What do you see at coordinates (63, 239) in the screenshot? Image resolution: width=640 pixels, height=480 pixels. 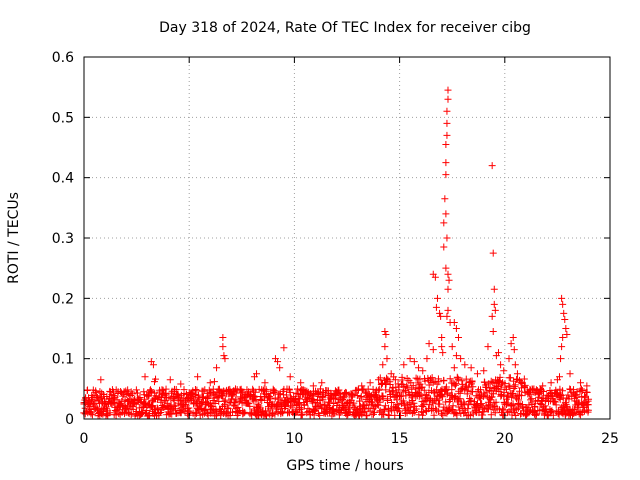 I see `y-tick-label: 0.3` at bounding box center [63, 239].